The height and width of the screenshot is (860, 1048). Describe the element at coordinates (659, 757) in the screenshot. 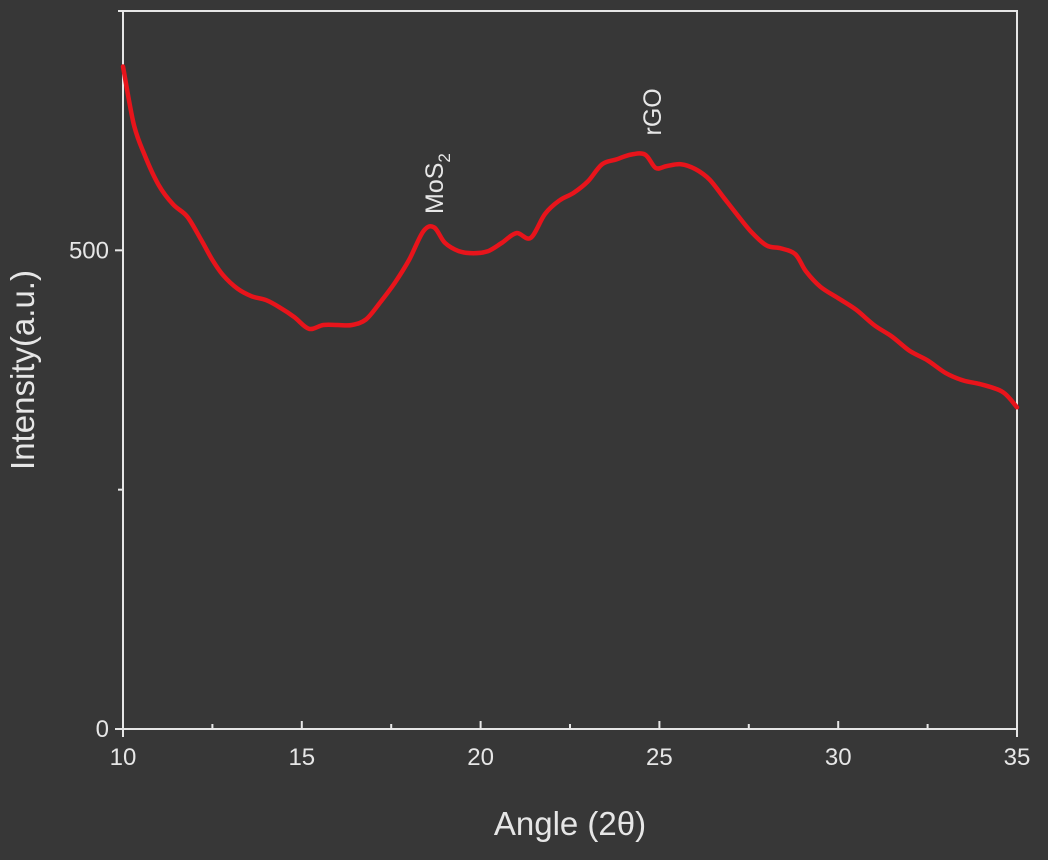

I see `x-tick-label: 25` at that location.